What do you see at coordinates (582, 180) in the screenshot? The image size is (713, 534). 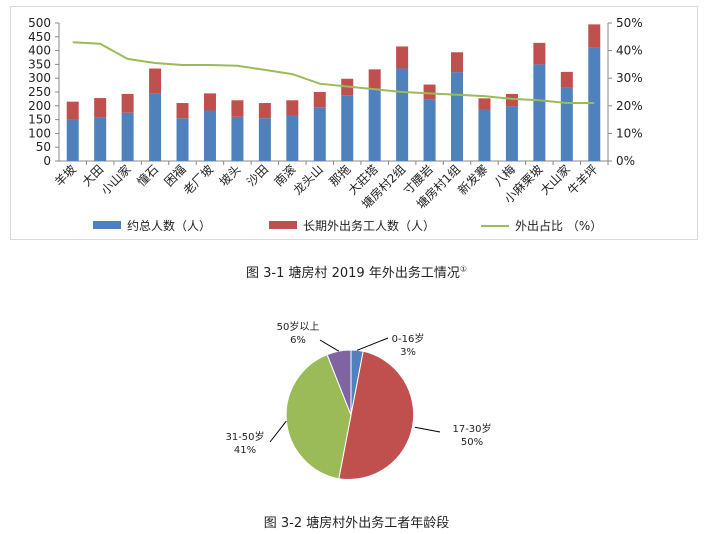 I see `x-tick-label: 牛羊坪` at bounding box center [582, 180].